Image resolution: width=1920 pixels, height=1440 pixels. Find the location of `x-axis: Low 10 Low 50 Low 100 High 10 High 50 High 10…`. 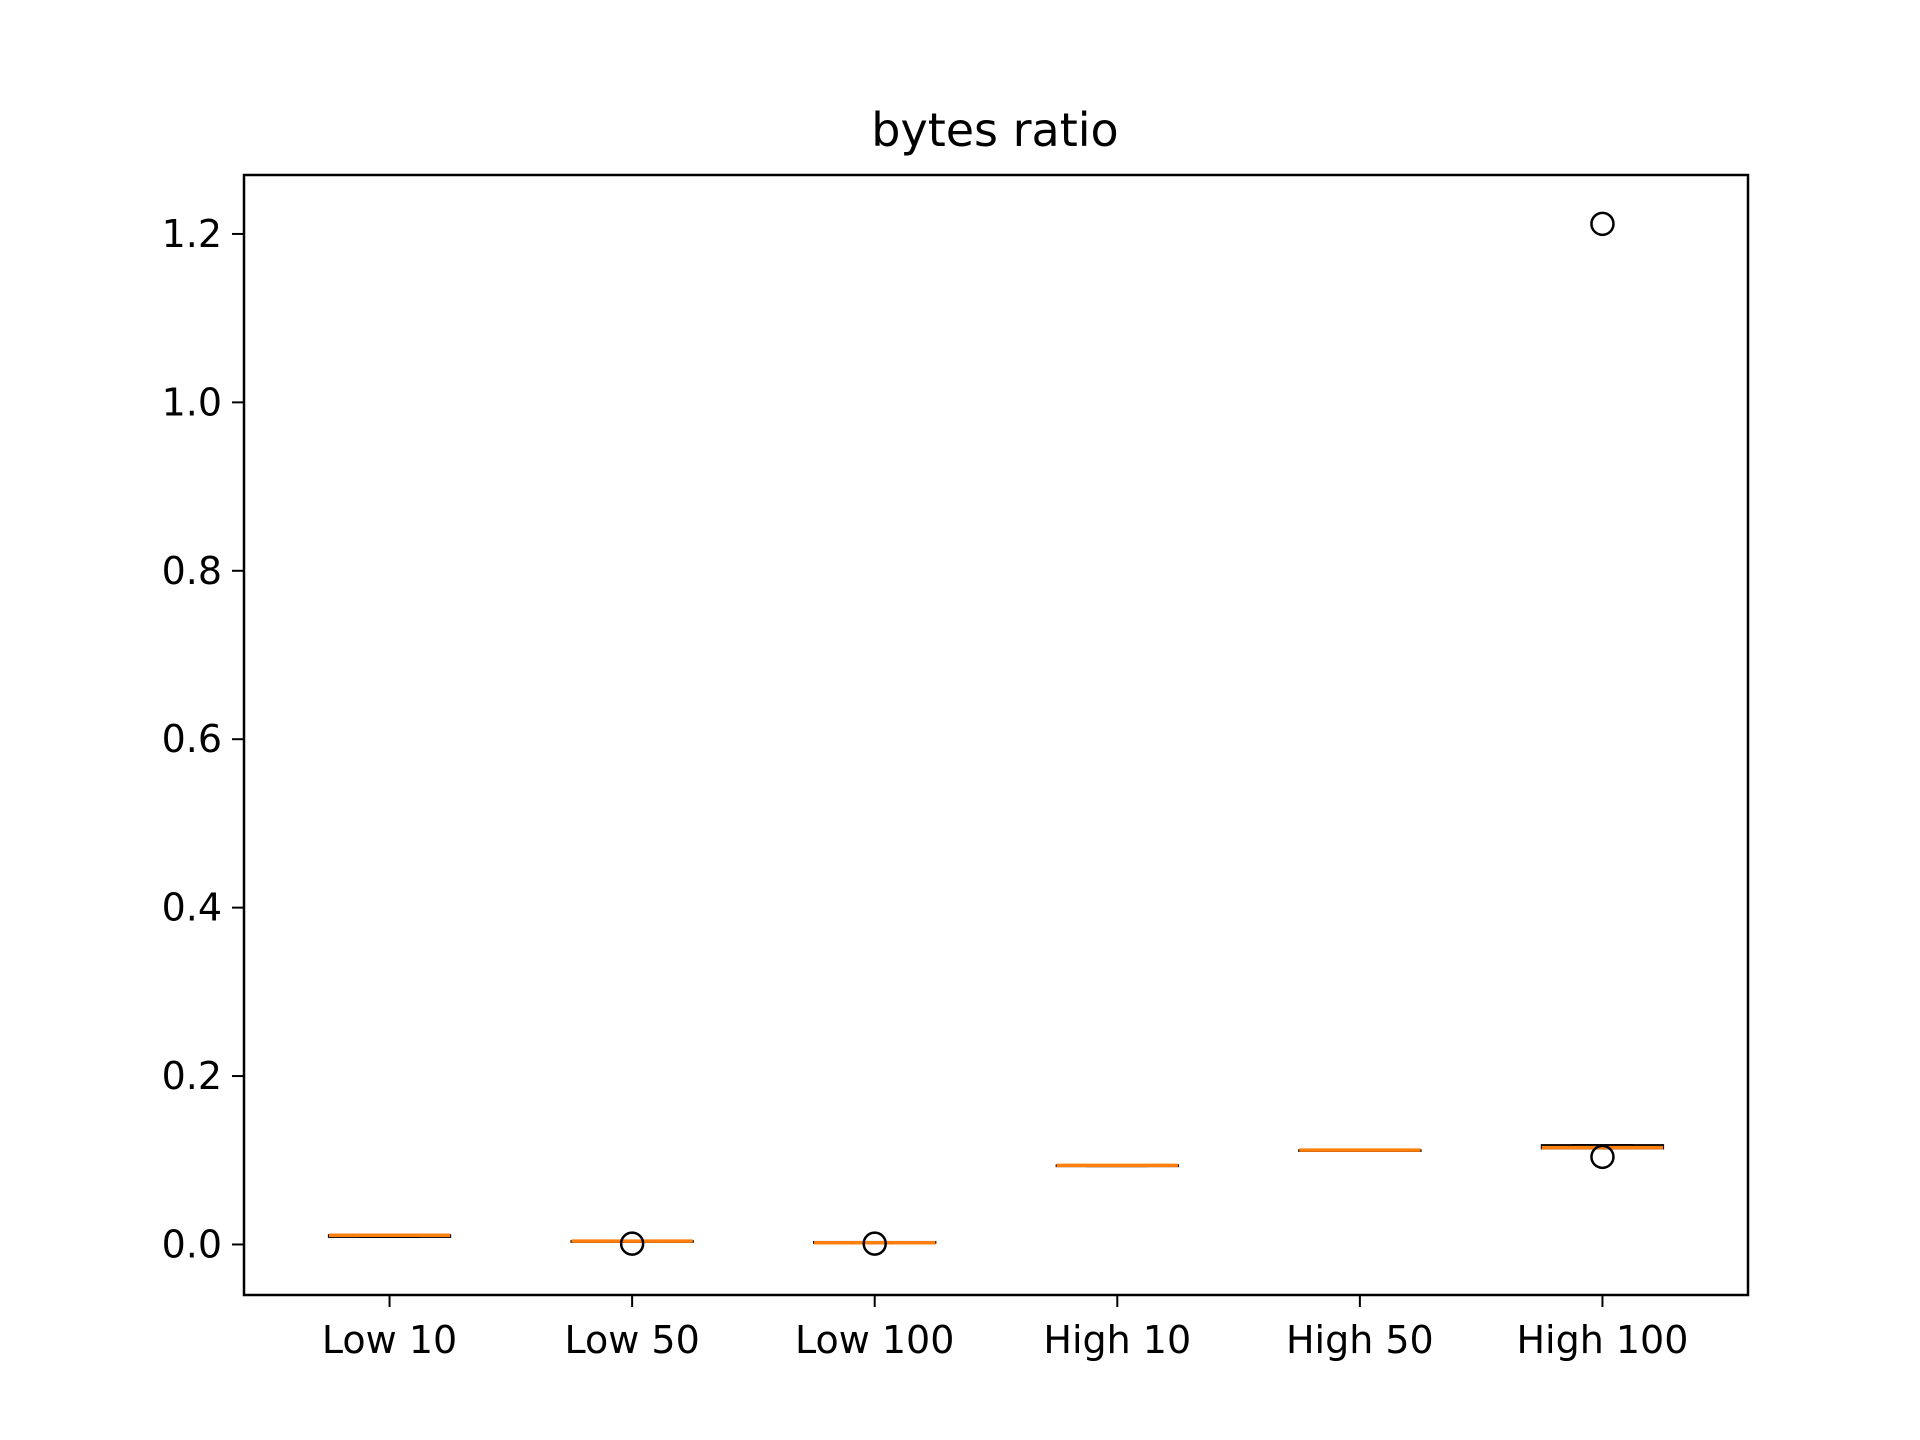

x-axis: Low 10 Low 50 Low 100 High 10 High 50 High 10… is located at coordinates (1005, 1328).